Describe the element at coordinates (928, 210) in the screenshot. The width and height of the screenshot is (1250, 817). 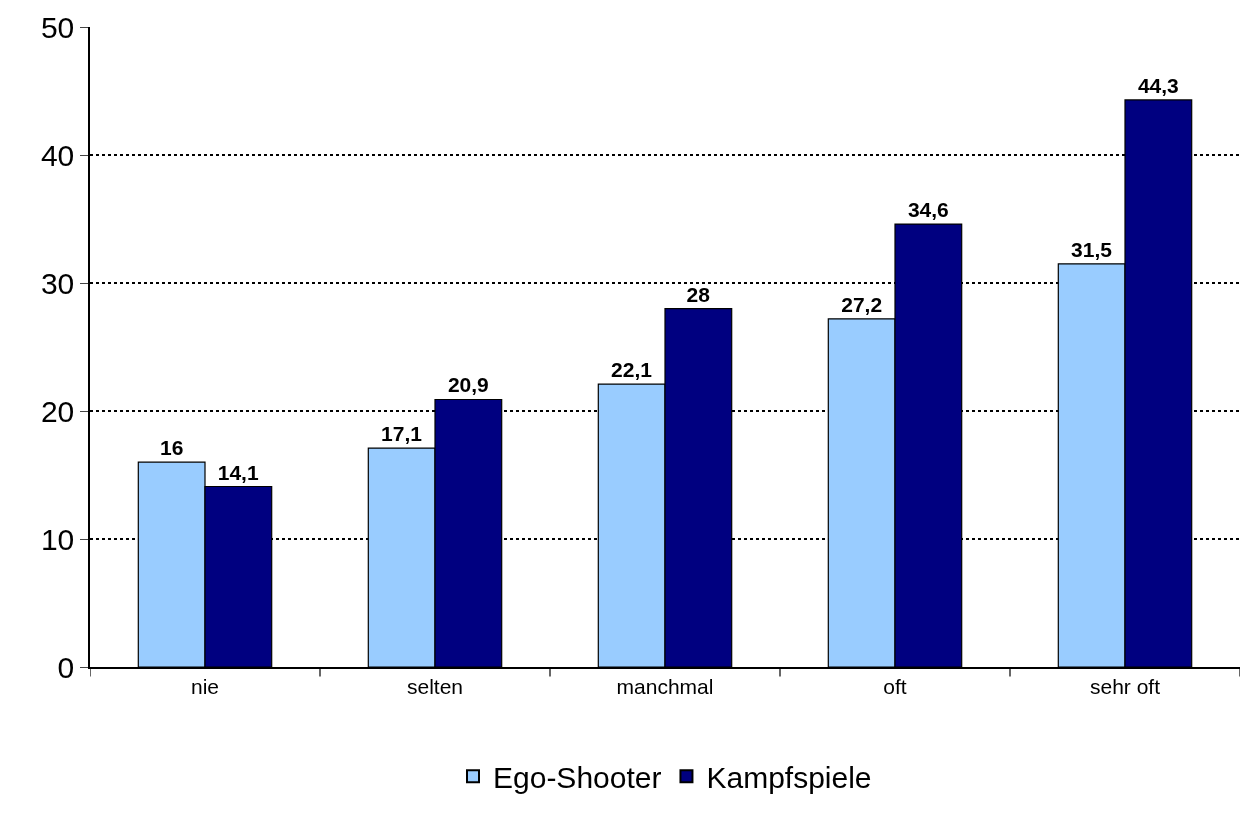
I see `data-label: 34,6` at that location.